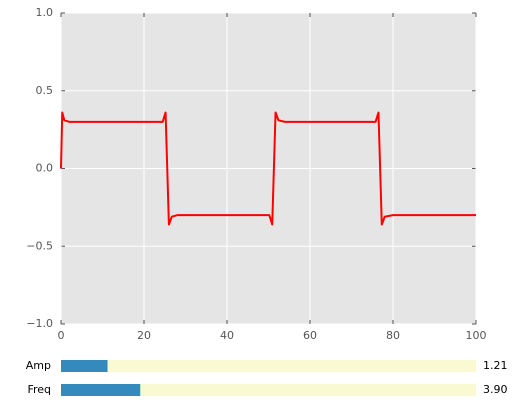  What do you see at coordinates (38, 365) in the screenshot?
I see `slider-label: Amp` at bounding box center [38, 365].